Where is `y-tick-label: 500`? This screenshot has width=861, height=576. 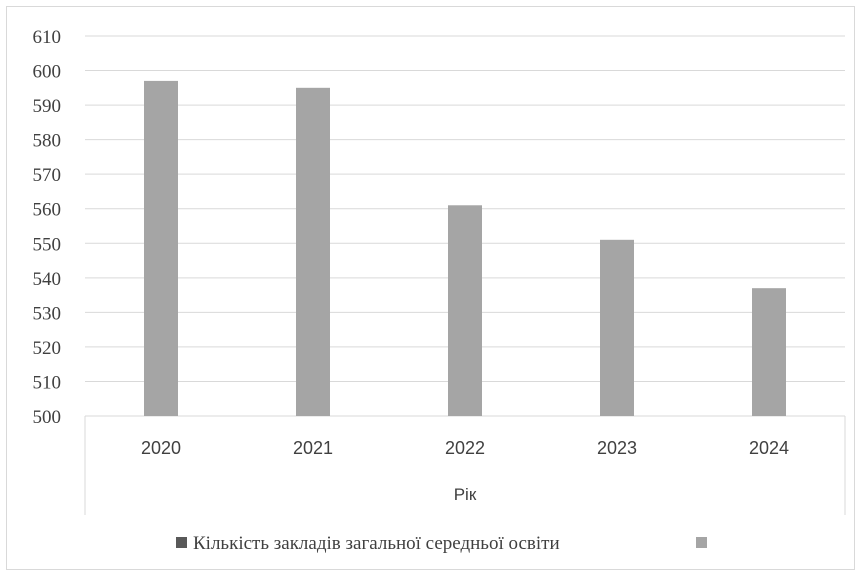 y-tick-label: 500 is located at coordinates (47, 417).